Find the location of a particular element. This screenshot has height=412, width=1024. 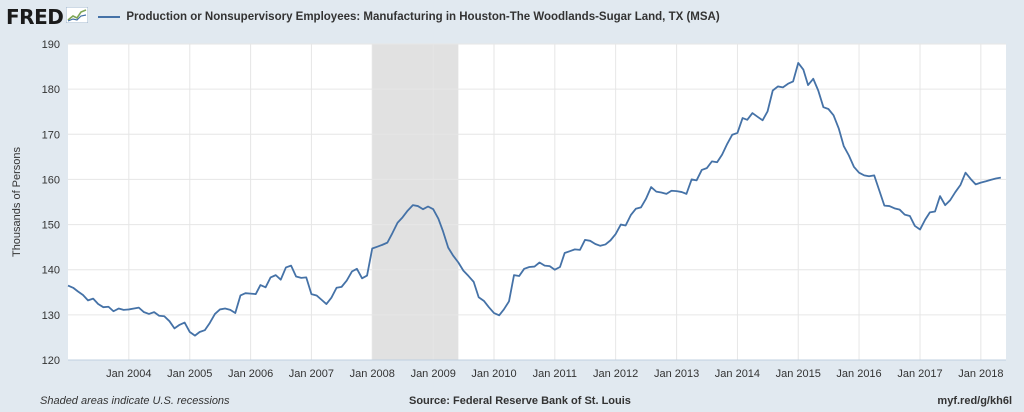

x-tick-label: Jan 2011 is located at coordinates (555, 374).